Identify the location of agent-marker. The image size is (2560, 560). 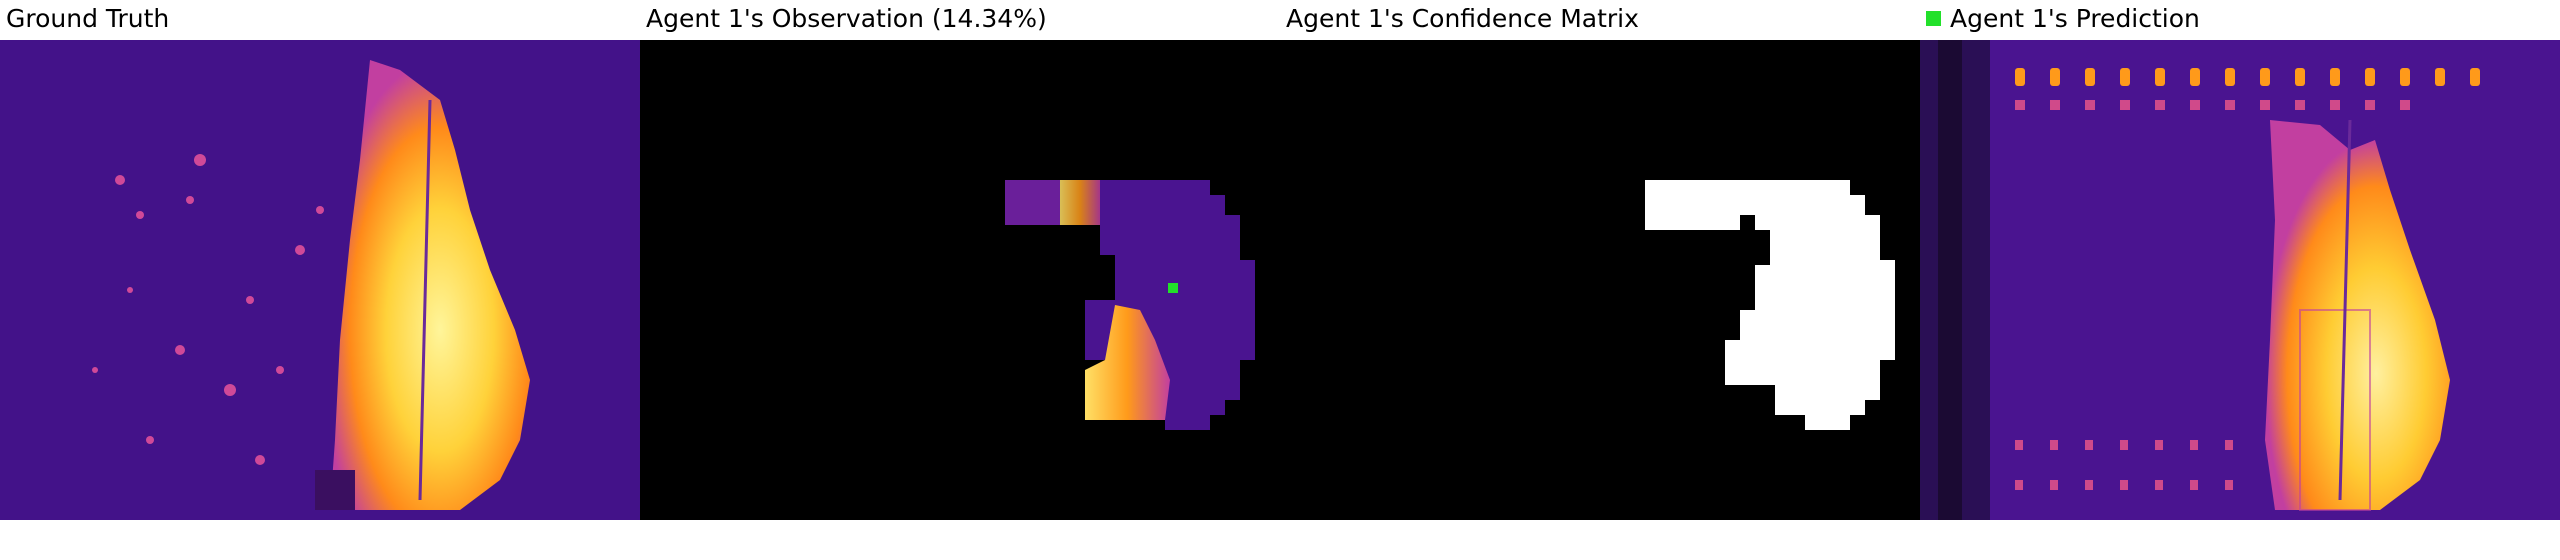
(1173, 288).